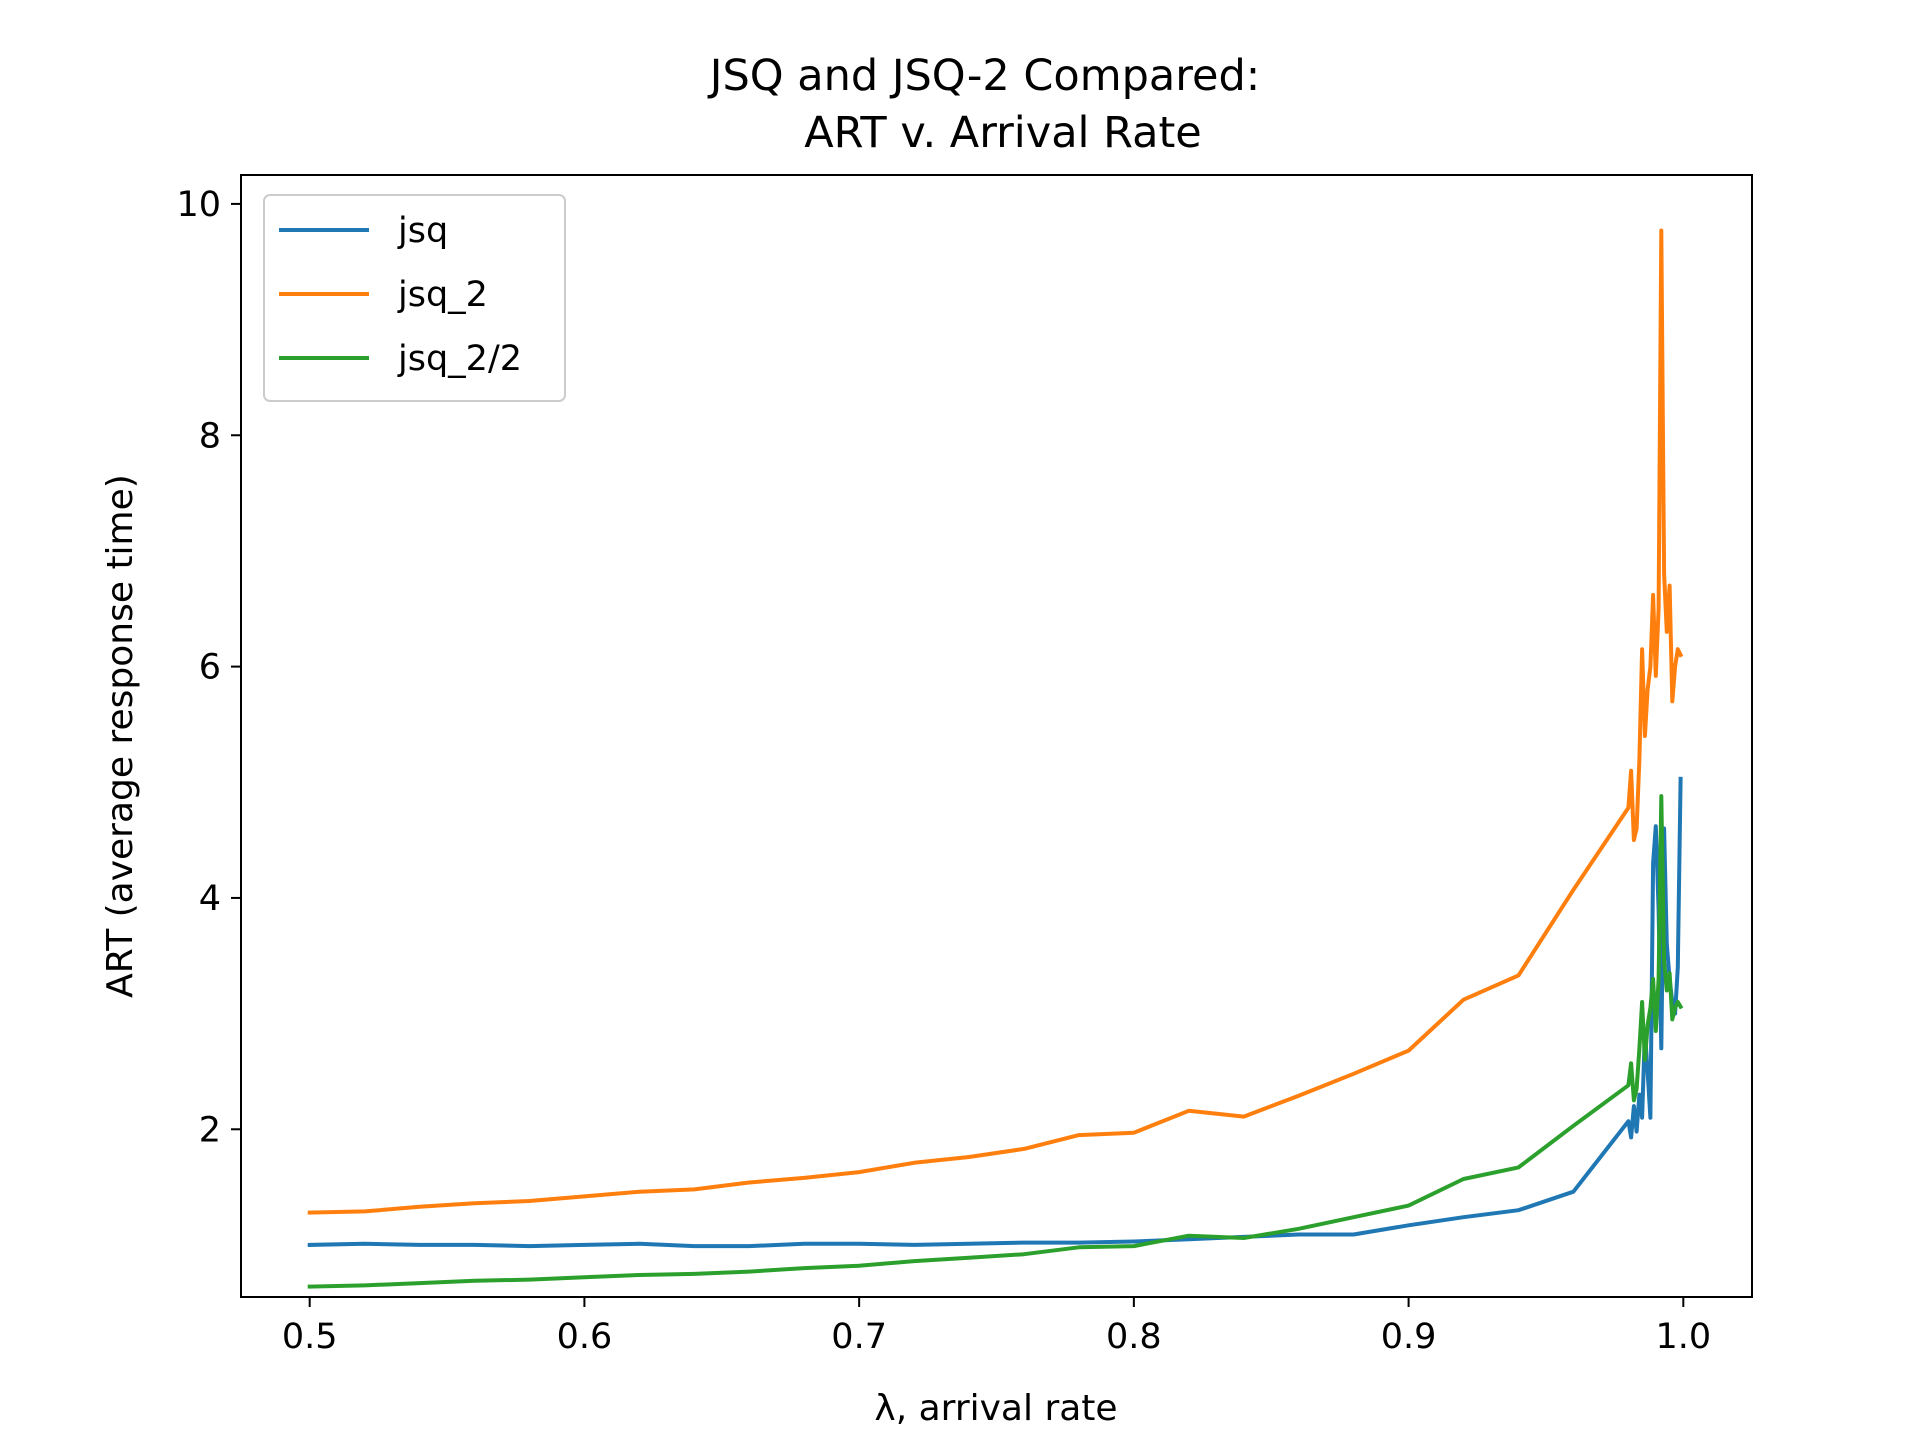 The image size is (1920, 1440). I want to click on y-axis-label: ART (average response time), so click(120, 736).